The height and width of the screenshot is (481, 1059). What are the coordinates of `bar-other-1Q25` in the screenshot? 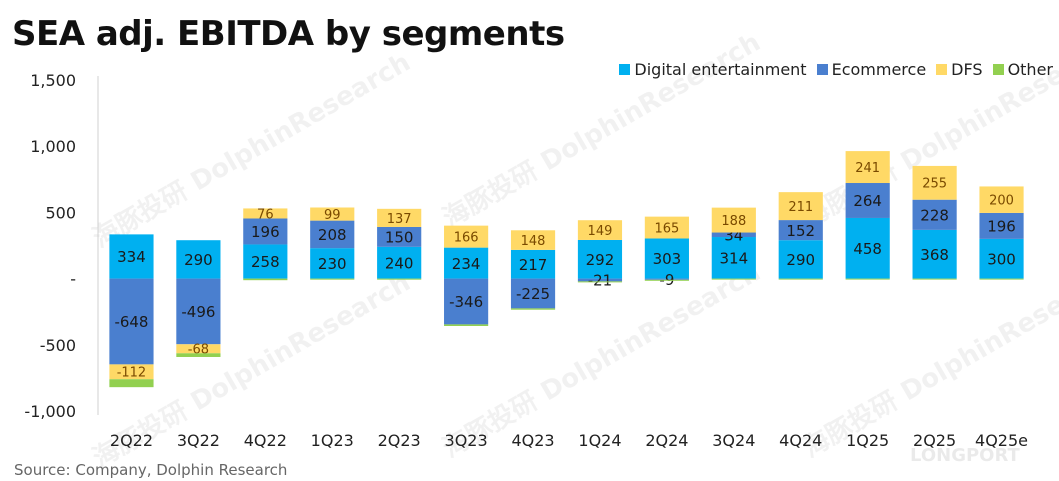 It's located at (867, 279).